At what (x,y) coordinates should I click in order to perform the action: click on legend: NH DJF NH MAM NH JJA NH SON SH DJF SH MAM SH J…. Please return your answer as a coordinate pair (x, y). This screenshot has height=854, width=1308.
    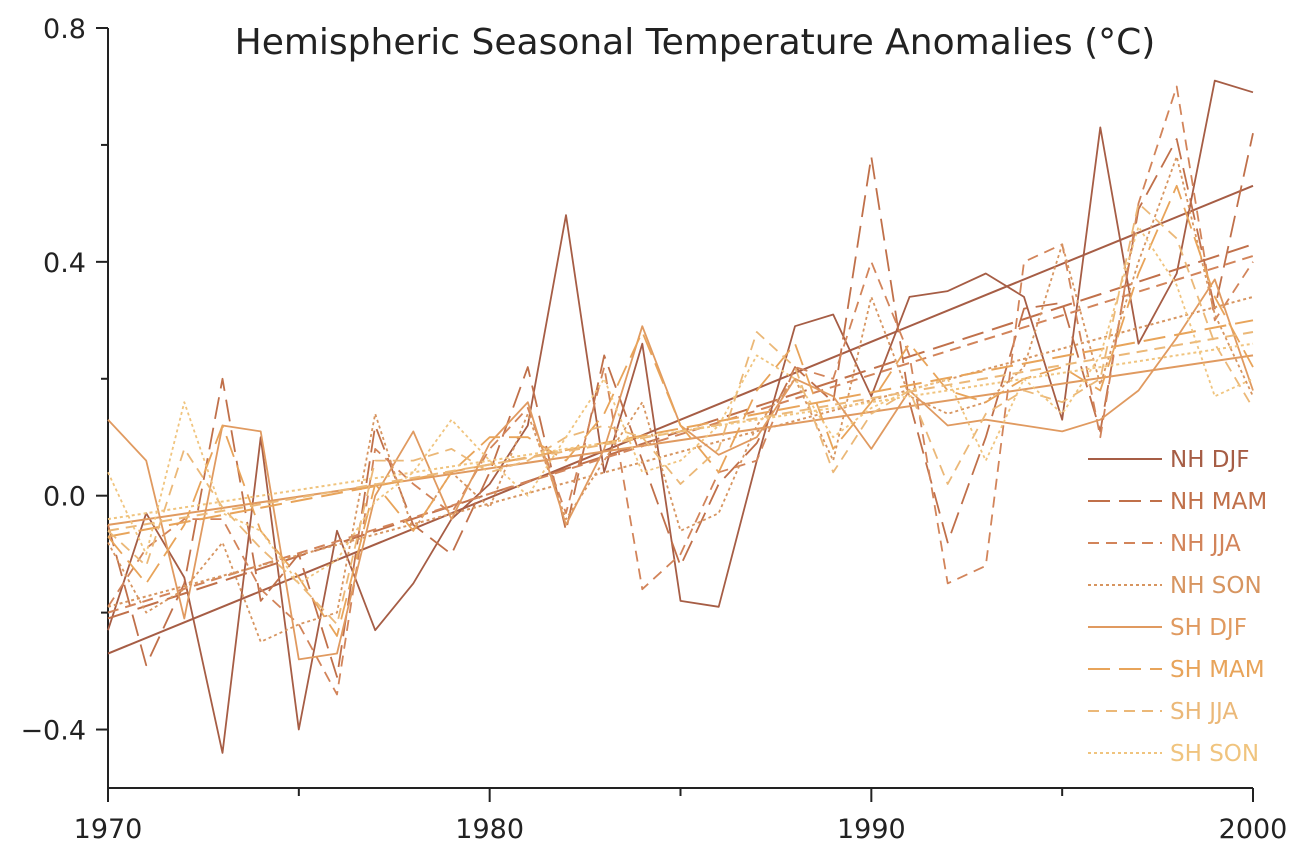
    Looking at the image, I should click on (1177, 607).